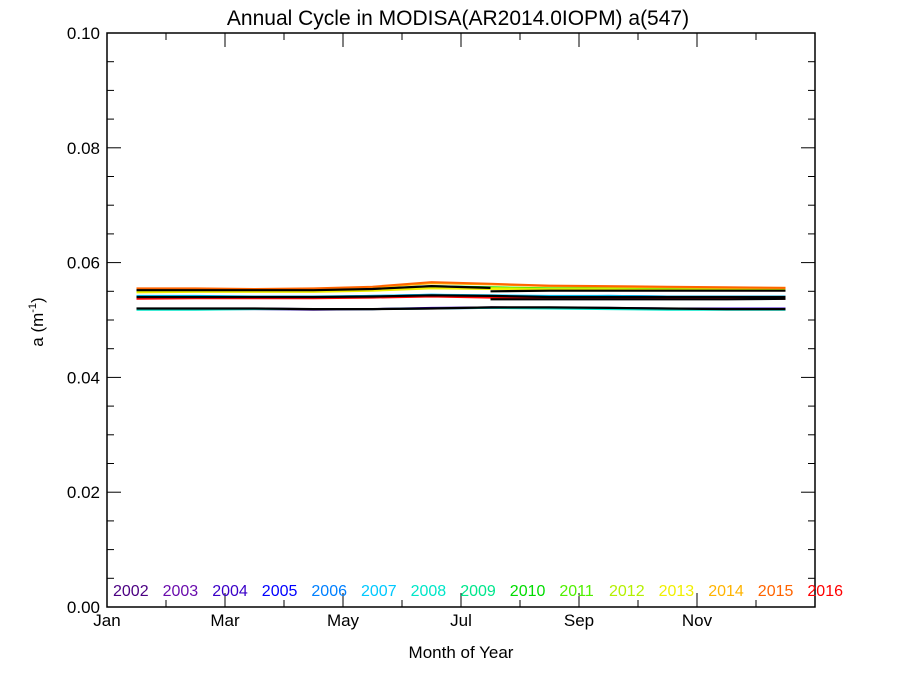 The width and height of the screenshot is (900, 675). I want to click on legend-item: 2005, so click(280, 591).